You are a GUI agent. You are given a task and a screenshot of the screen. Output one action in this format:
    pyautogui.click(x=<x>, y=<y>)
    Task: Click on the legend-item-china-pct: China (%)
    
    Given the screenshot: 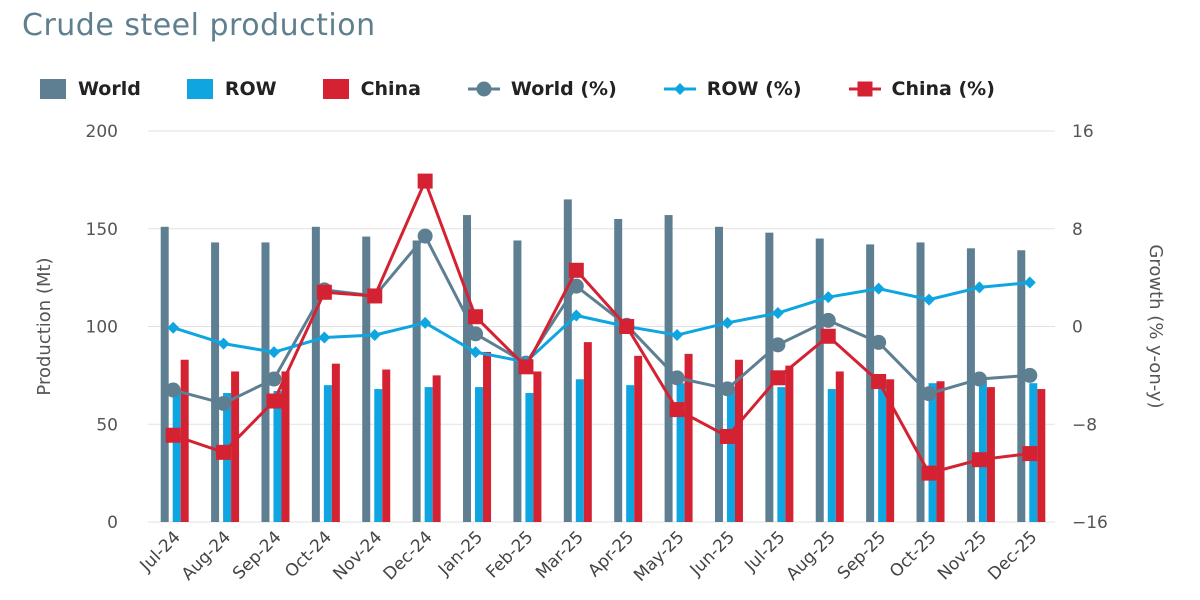 What is the action you would take?
    pyautogui.click(x=921, y=89)
    